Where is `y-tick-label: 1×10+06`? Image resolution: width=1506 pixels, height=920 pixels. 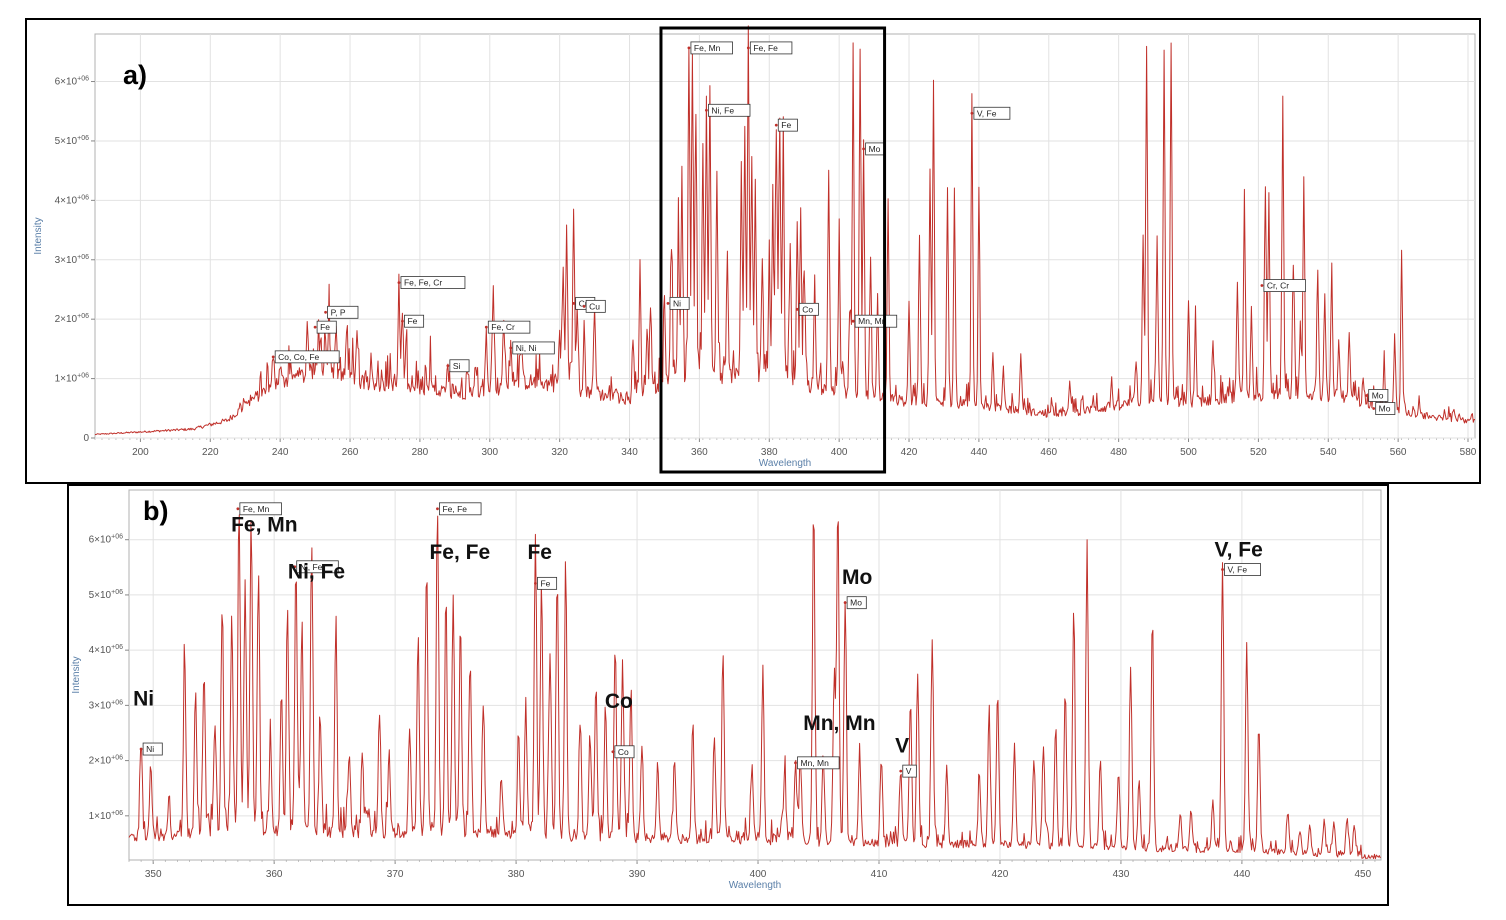
y-tick-label: 1×10+06 is located at coordinates (72, 379).